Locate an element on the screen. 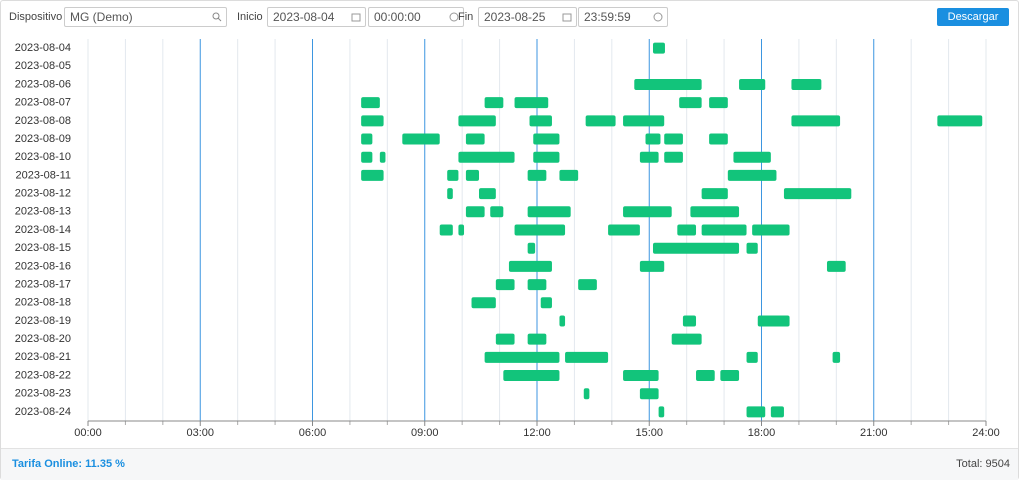 The height and width of the screenshot is (480, 1019). y-tick-label: 2023-08-17 is located at coordinates (43, 284).